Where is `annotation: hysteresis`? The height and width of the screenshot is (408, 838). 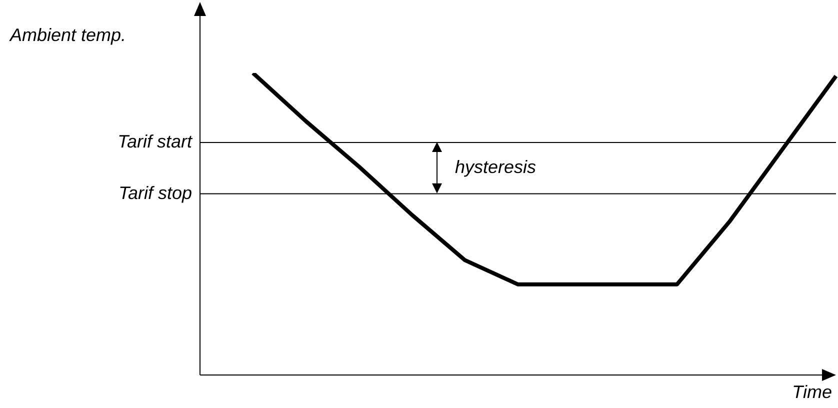 annotation: hysteresis is located at coordinates (495, 167).